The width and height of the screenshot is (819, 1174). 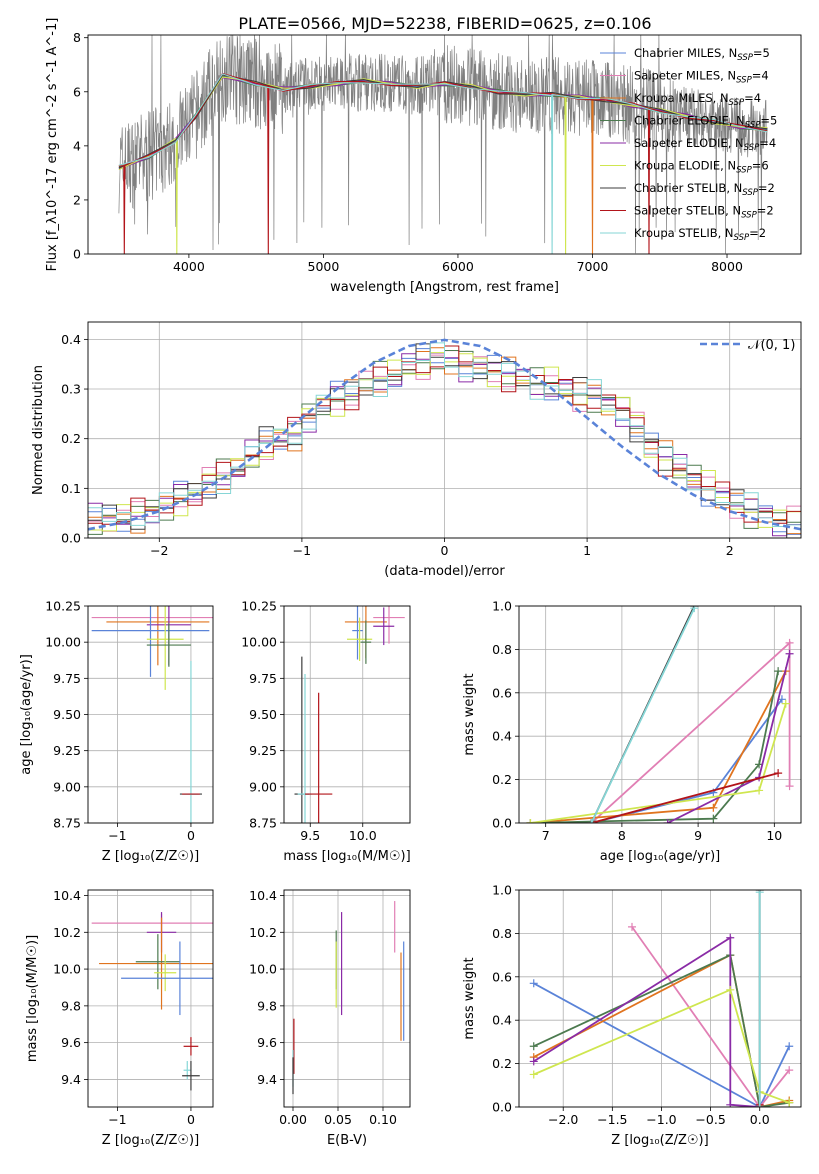 What do you see at coordinates (67, 969) in the screenshot?
I see `y-tick-label: 10.0` at bounding box center [67, 969].